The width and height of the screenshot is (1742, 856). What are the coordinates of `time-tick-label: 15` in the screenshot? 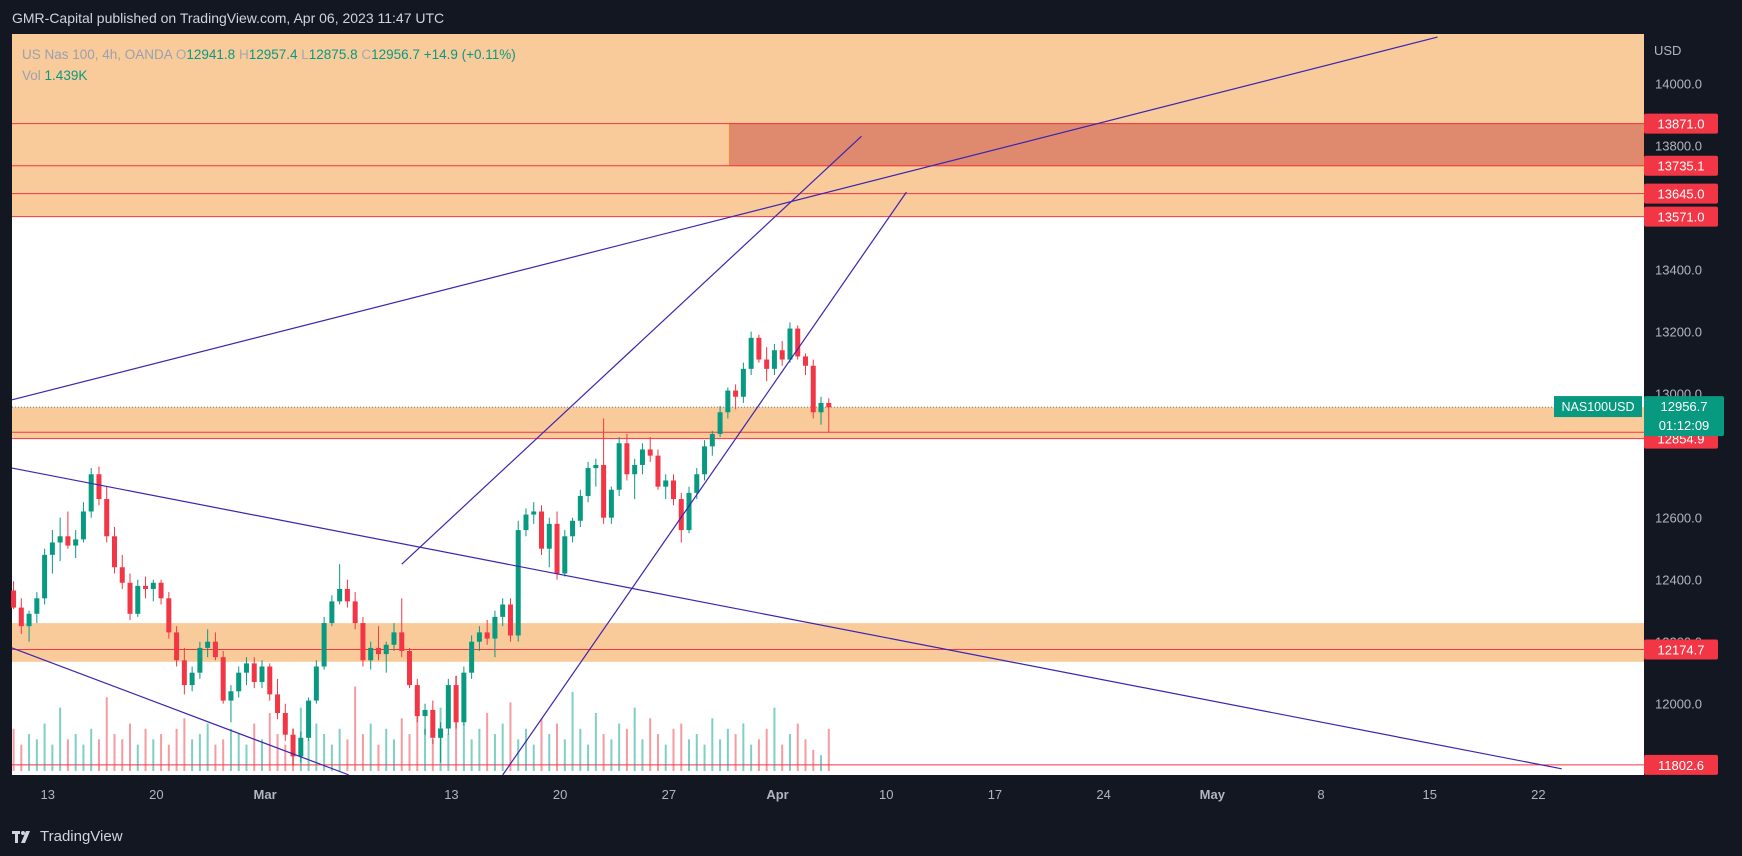 It's located at (1429, 794).